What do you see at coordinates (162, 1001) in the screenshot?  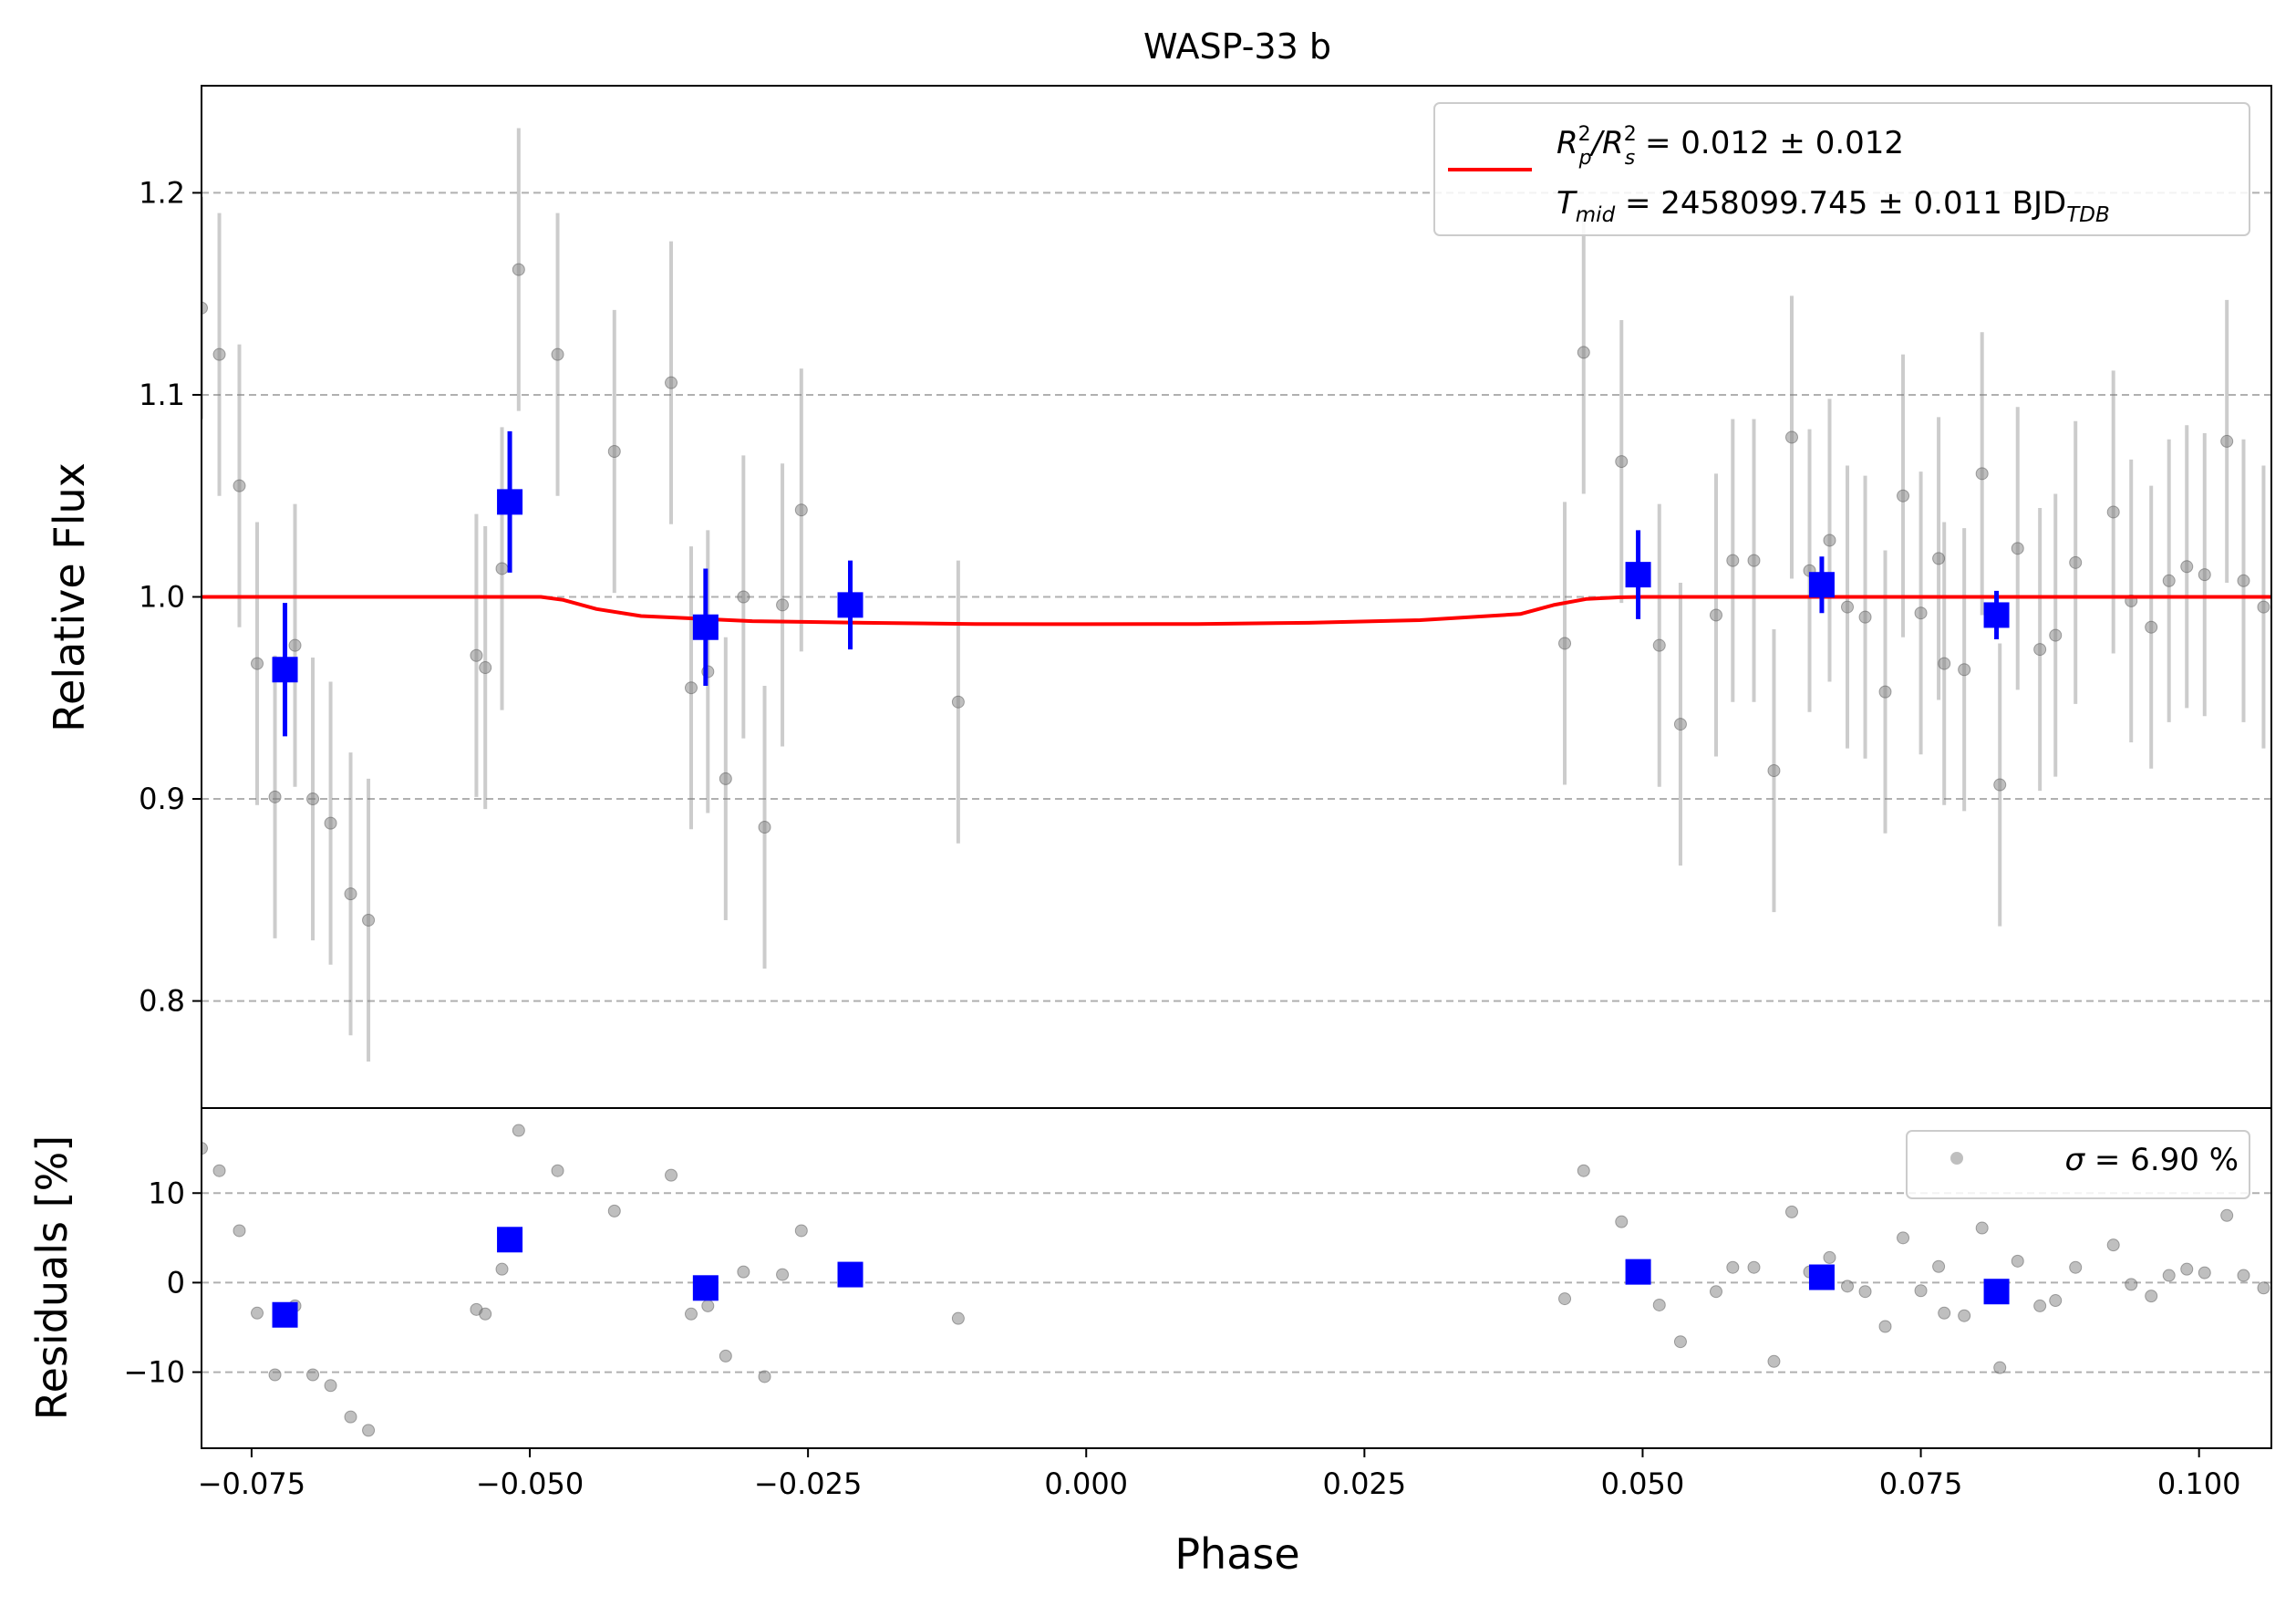 I see `main-y-tick-label: 0.8` at bounding box center [162, 1001].